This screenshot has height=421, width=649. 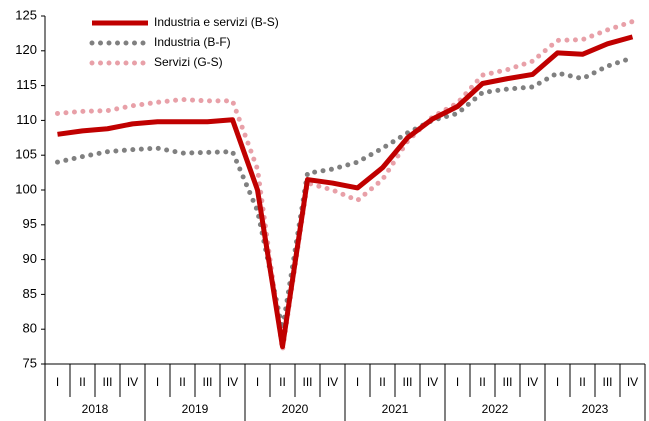 What do you see at coordinates (26, 84) in the screenshot?
I see `y-tick-label: 115` at bounding box center [26, 84].